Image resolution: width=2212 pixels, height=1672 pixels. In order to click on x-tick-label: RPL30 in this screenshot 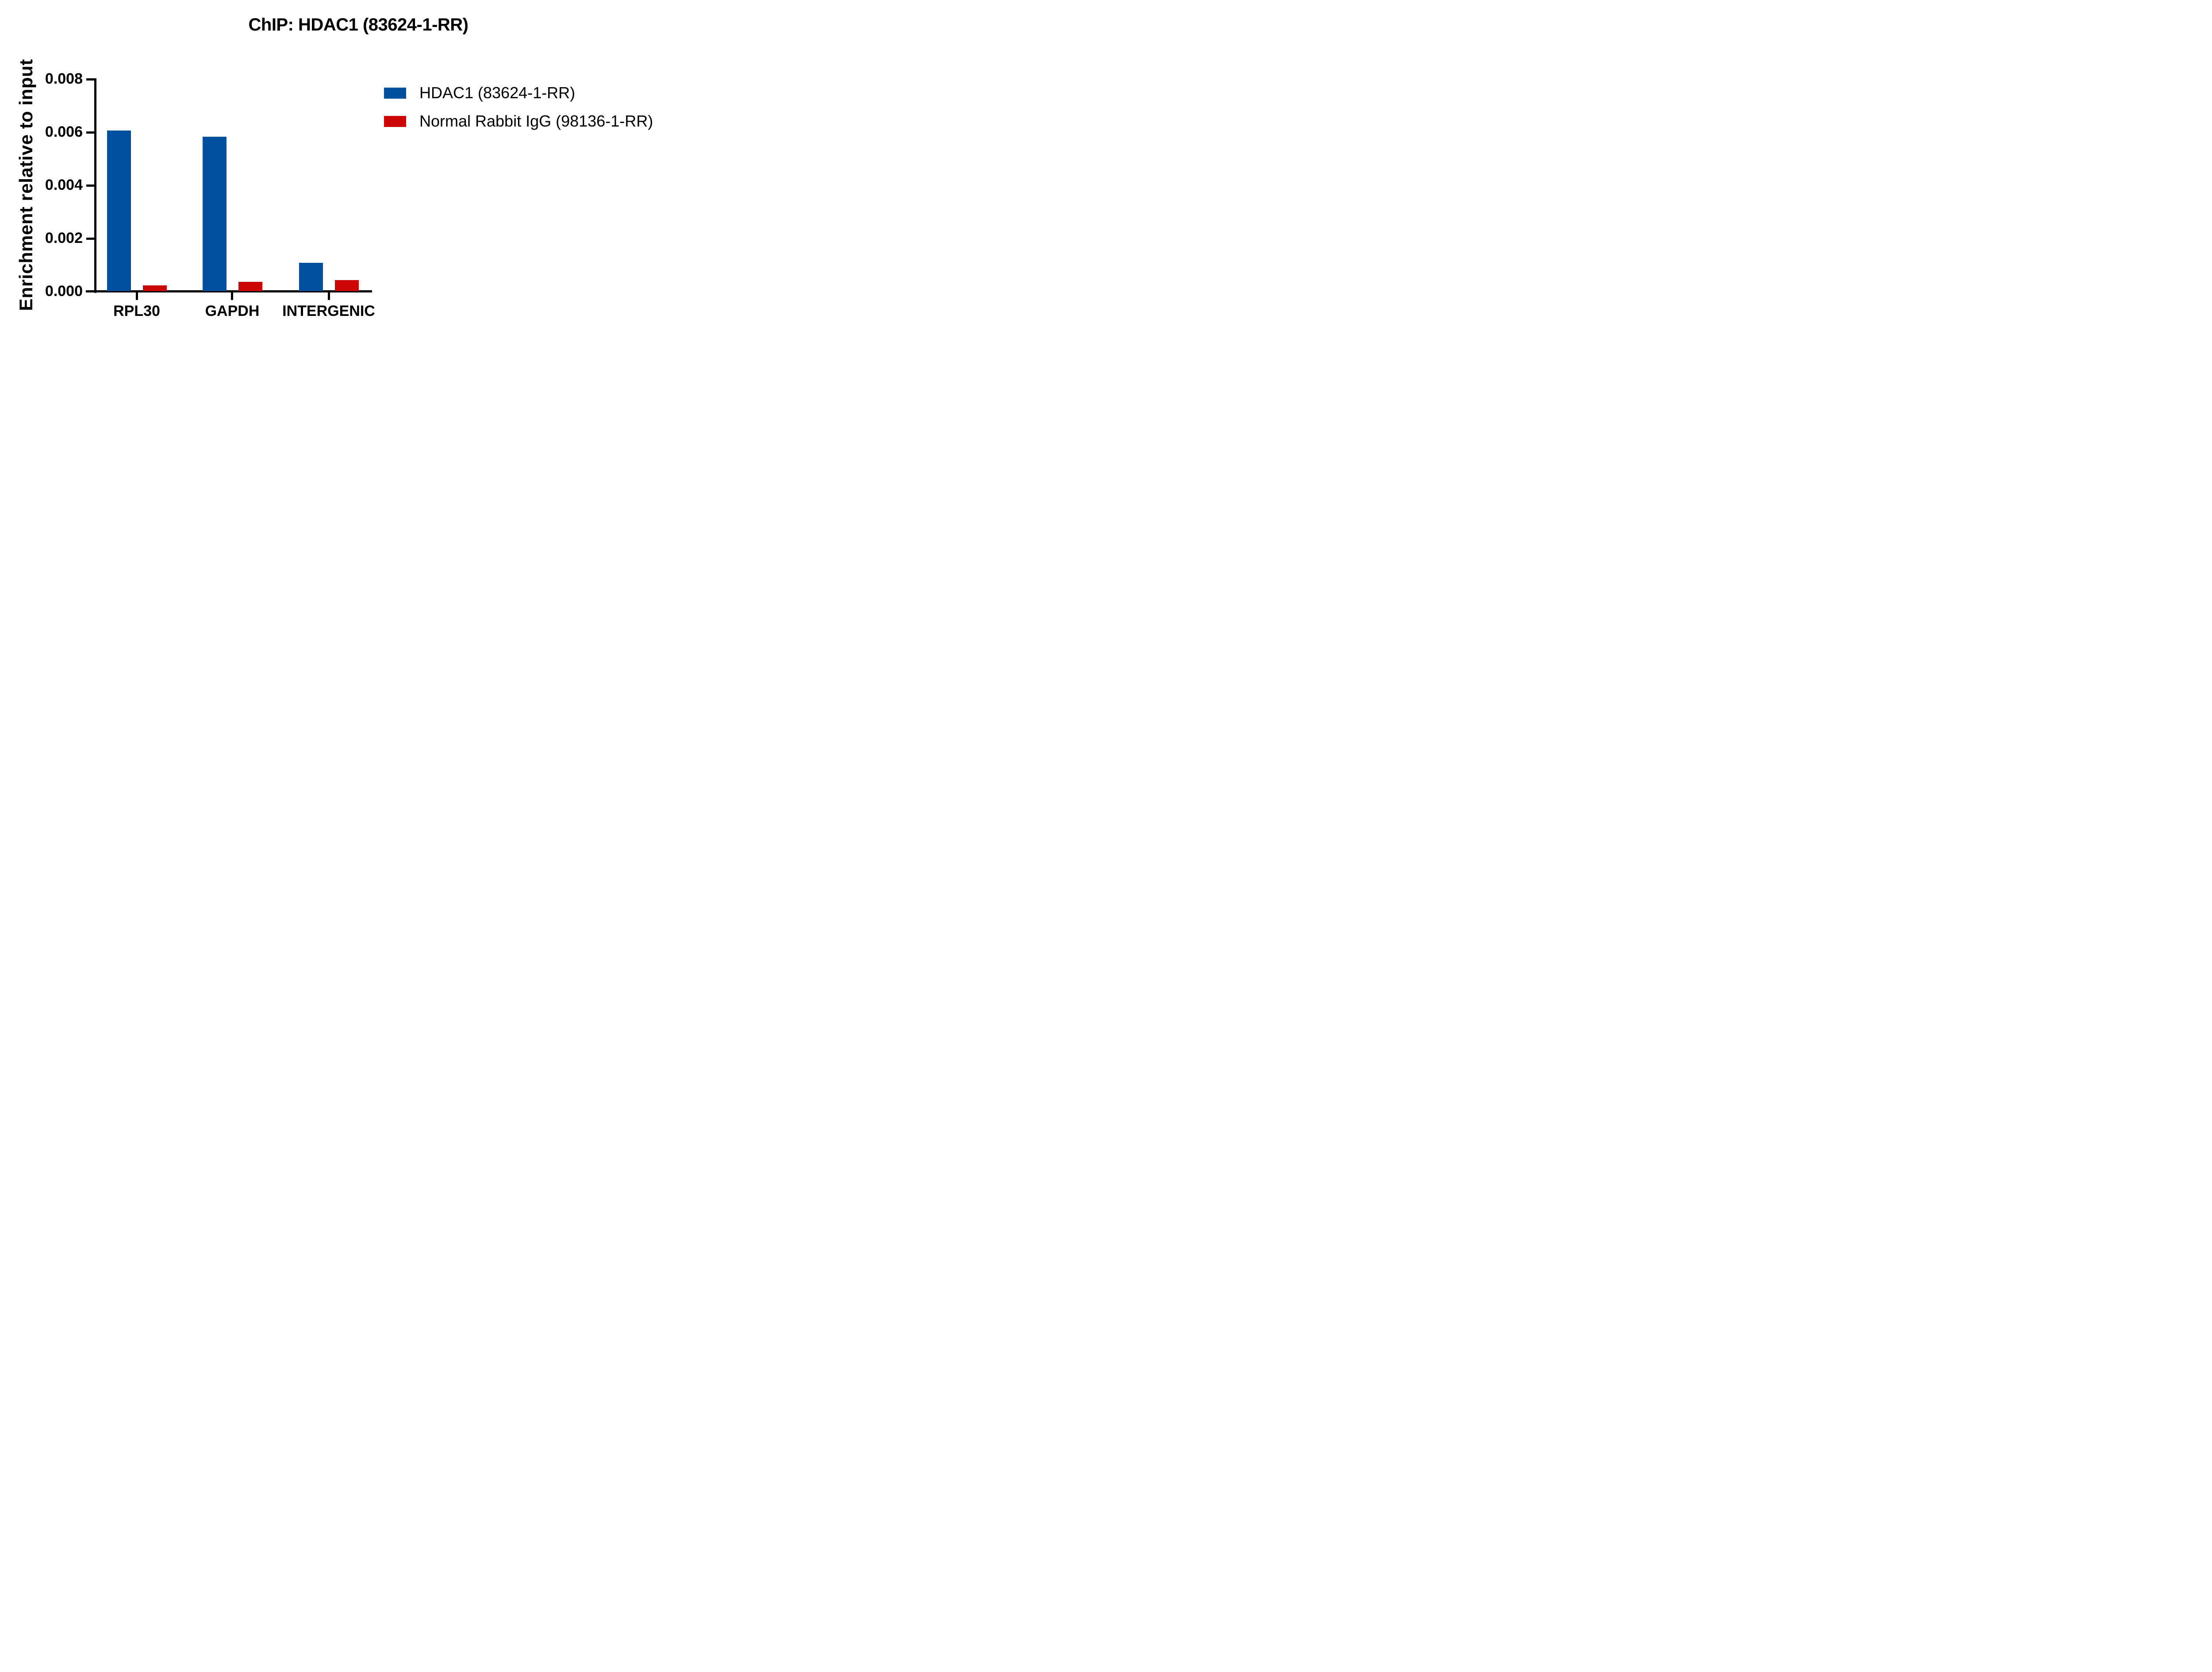, I will do `click(137, 311)`.